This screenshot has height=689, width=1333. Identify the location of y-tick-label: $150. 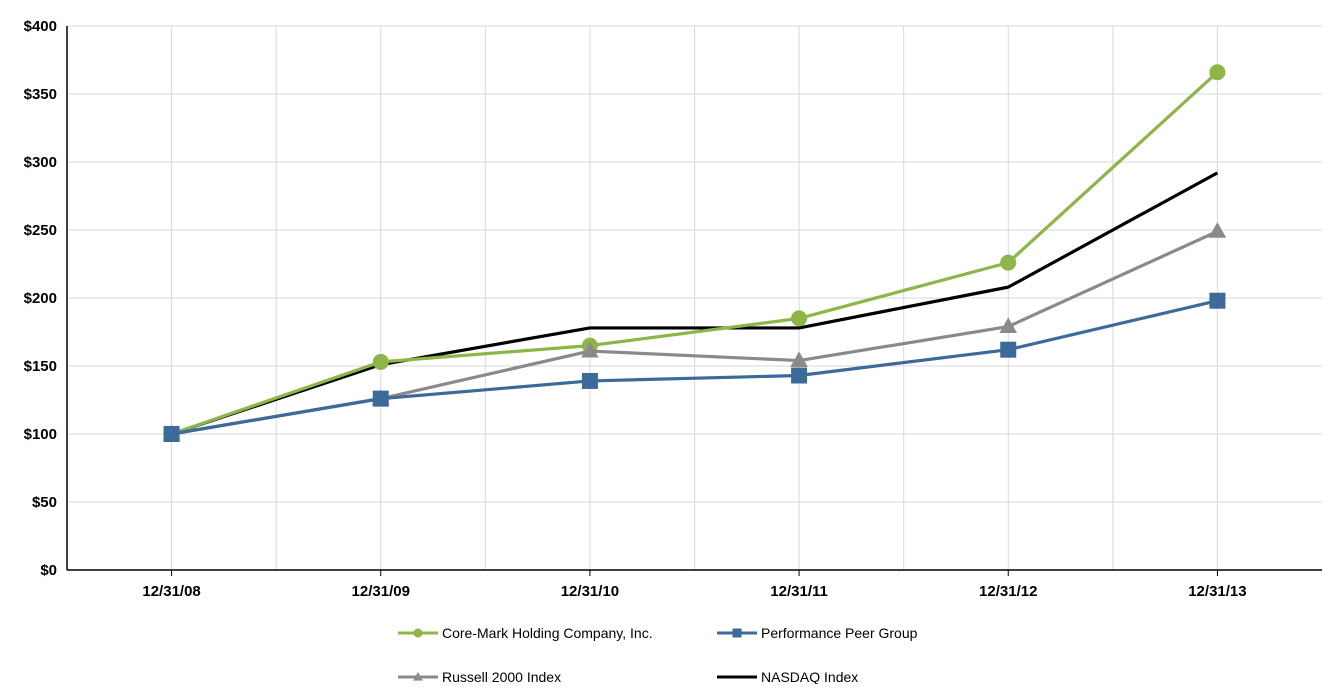
(40, 366).